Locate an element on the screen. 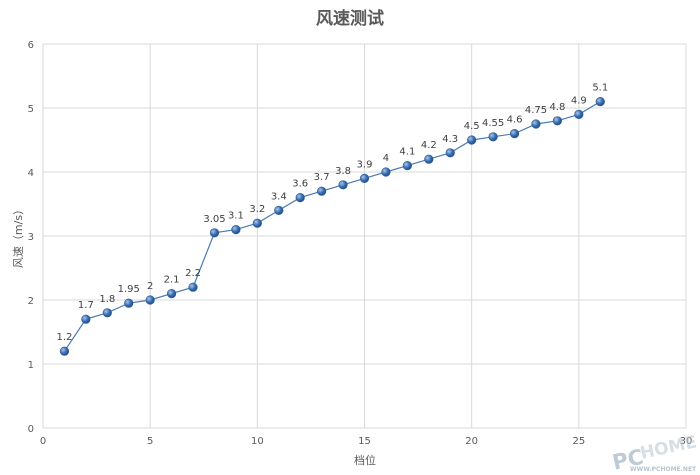 The width and height of the screenshot is (700, 475). data-label: 1.7 is located at coordinates (86, 305).